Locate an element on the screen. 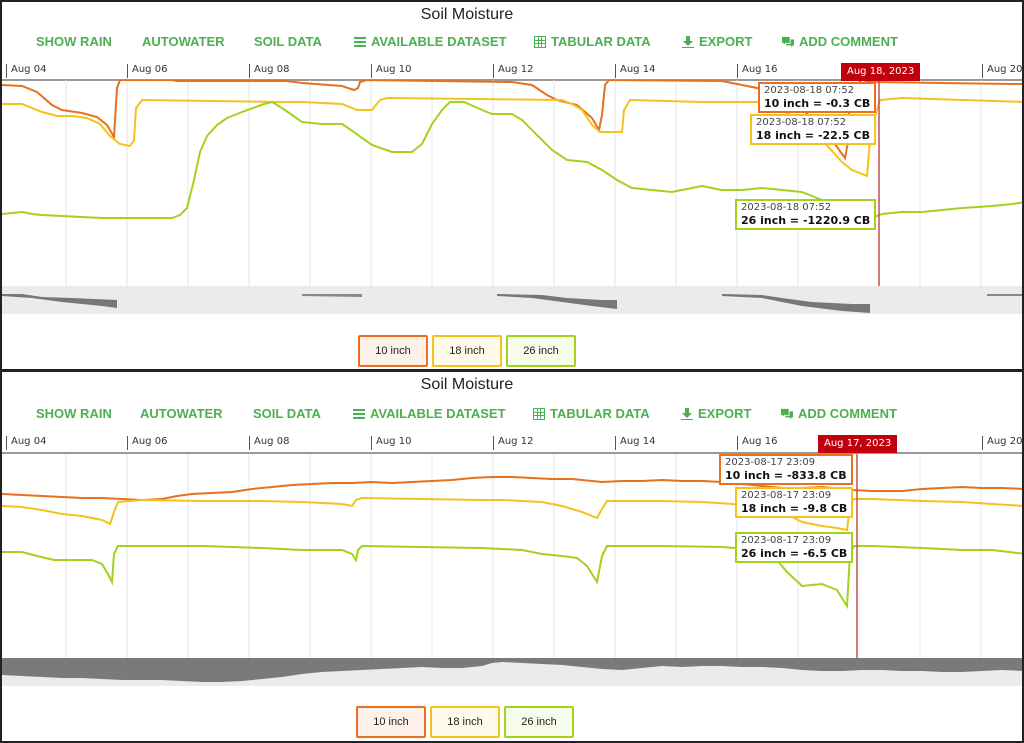 The image size is (1024, 743). tooltip-26-inch: 2023-08-18 07:52 26 inch = -1220.9 CB is located at coordinates (806, 214).